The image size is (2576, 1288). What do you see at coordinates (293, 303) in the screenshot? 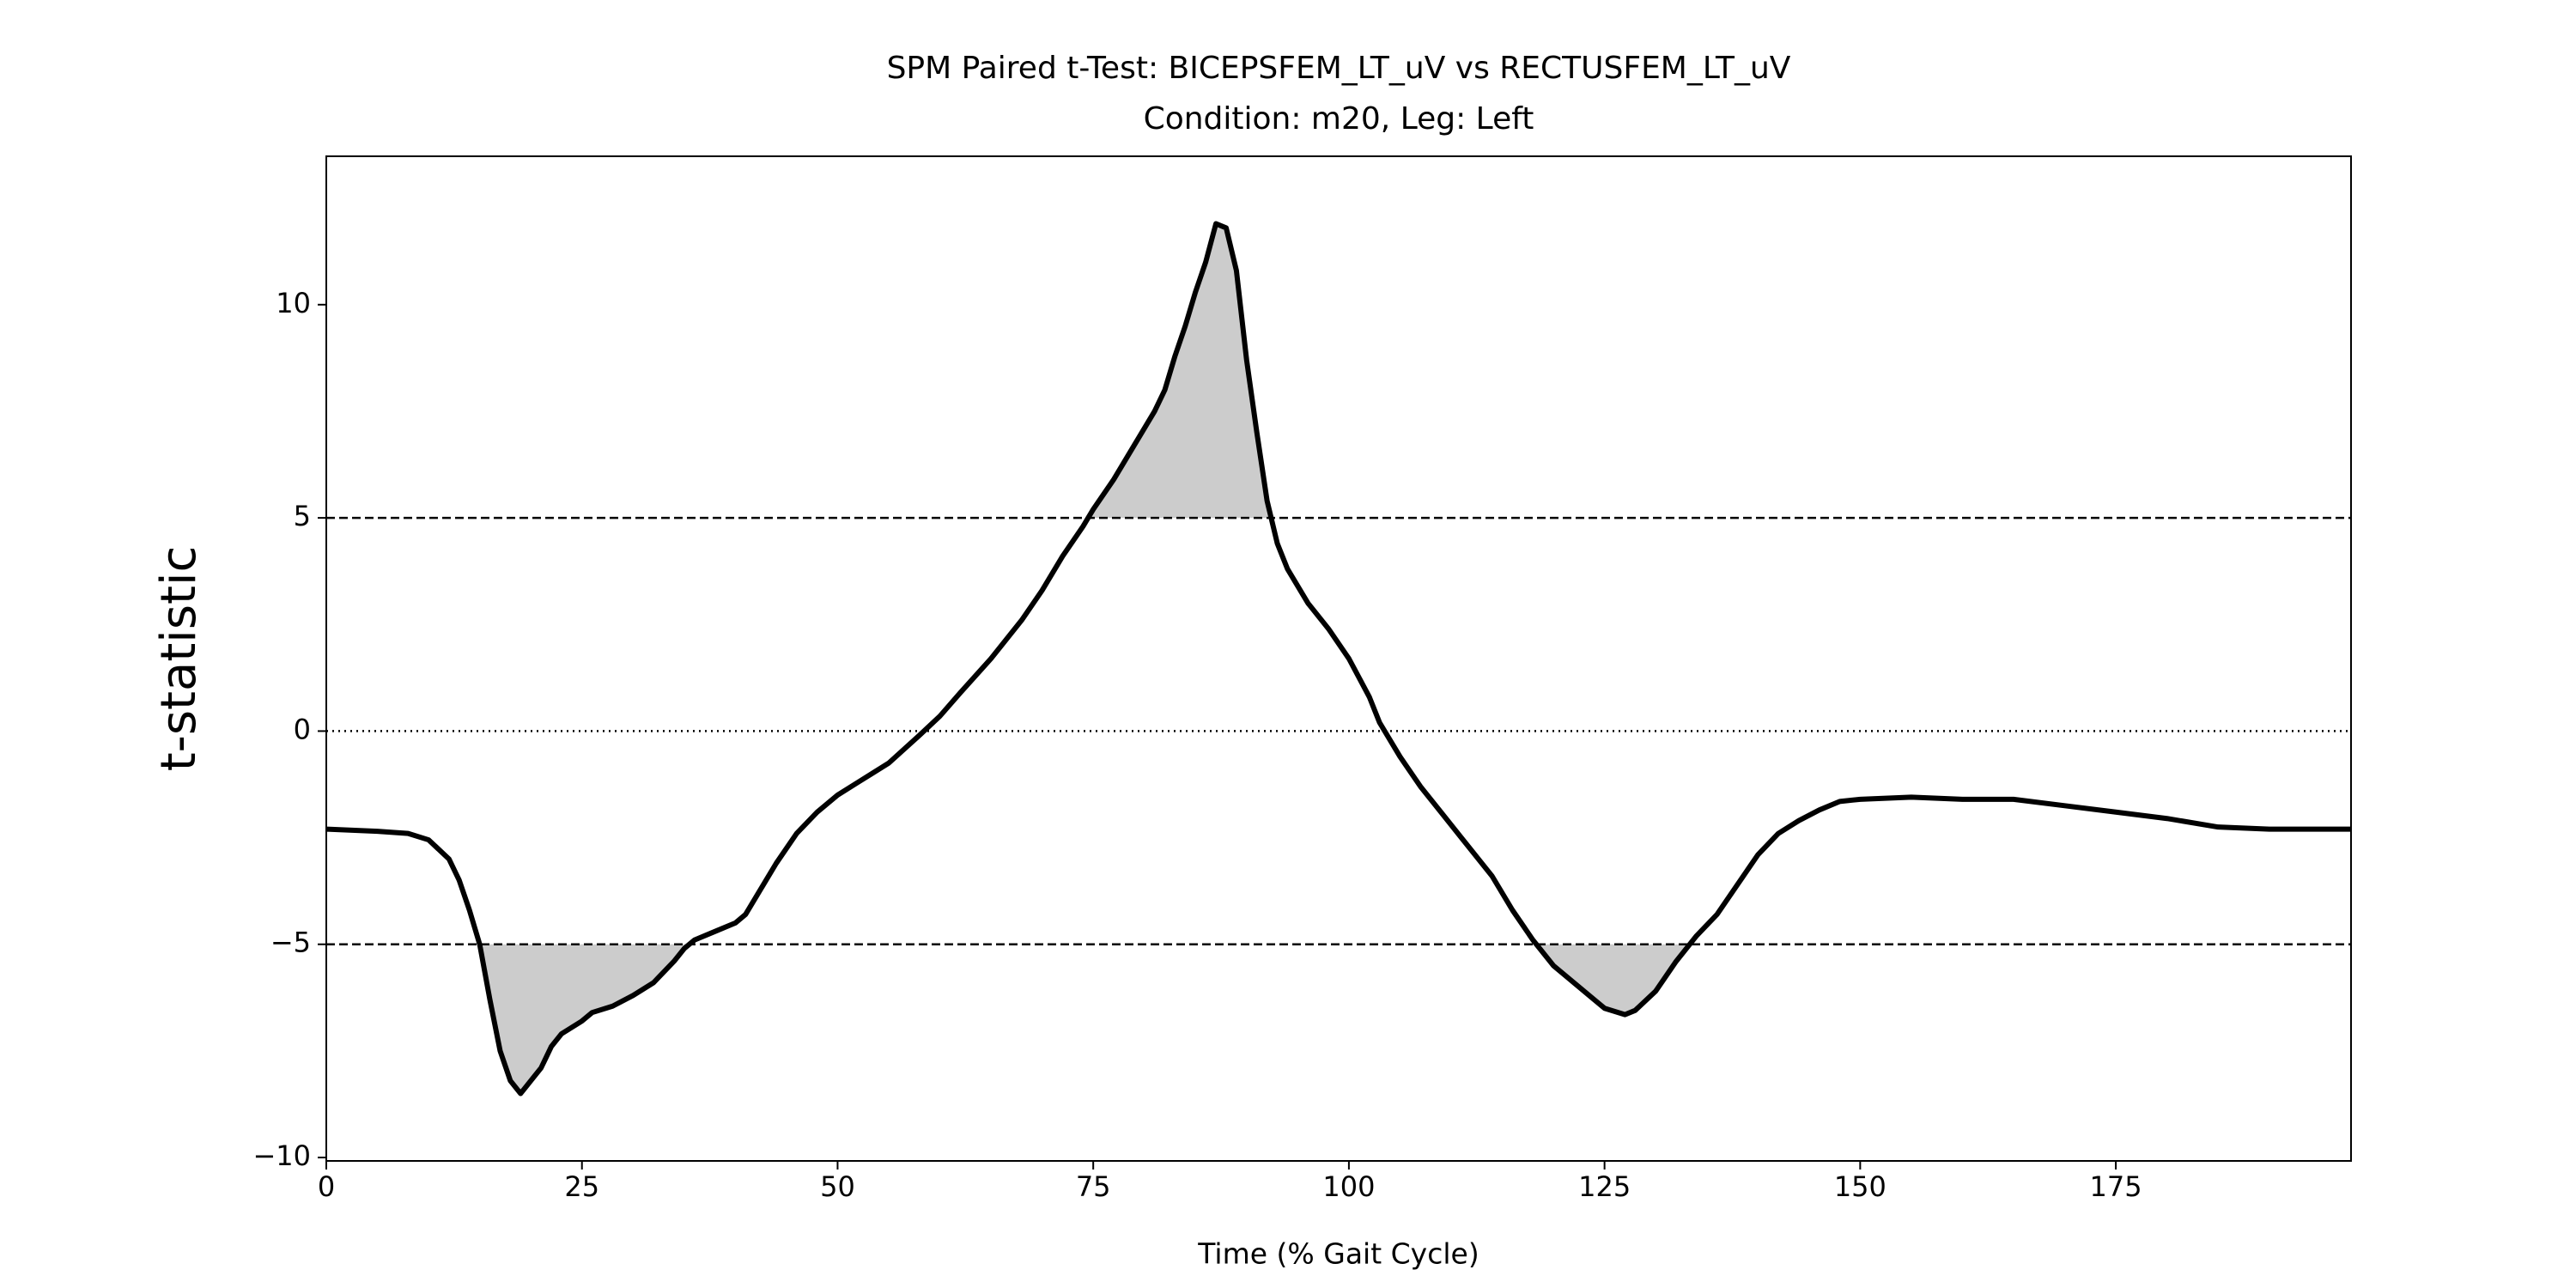
I see `y-tick-label: 10` at bounding box center [293, 303].